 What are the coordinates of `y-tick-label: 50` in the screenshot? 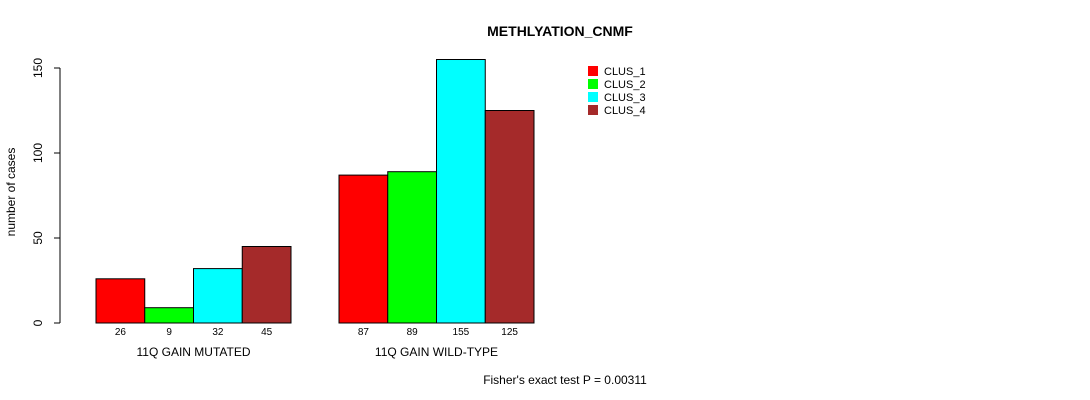 It's located at (38, 238).